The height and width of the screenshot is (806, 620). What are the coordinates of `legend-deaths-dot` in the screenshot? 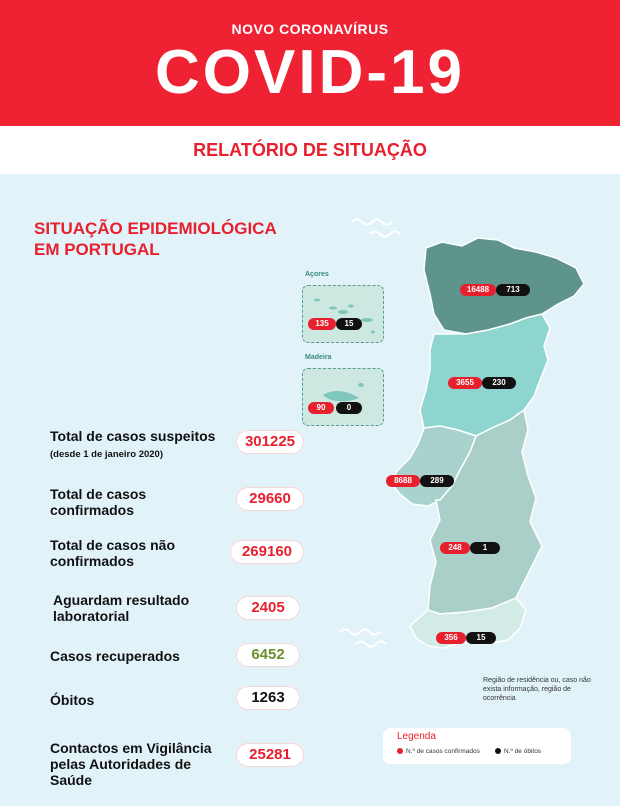 It's located at (498, 751).